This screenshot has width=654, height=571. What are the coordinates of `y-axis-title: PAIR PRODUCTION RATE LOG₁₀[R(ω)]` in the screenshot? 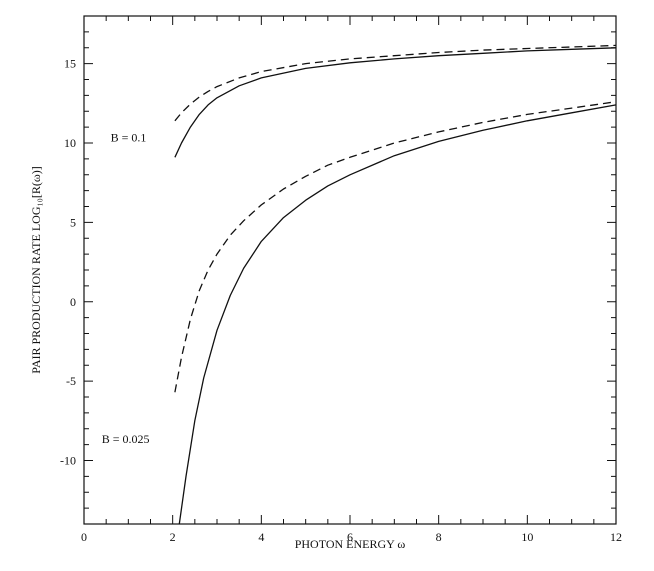 It's located at (36, 270).